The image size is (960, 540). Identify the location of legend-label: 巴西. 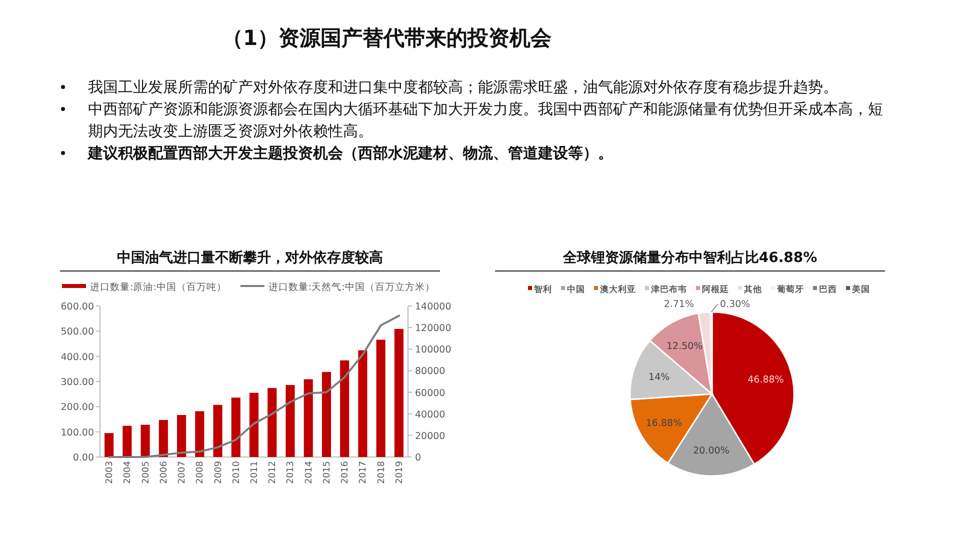
(828, 289).